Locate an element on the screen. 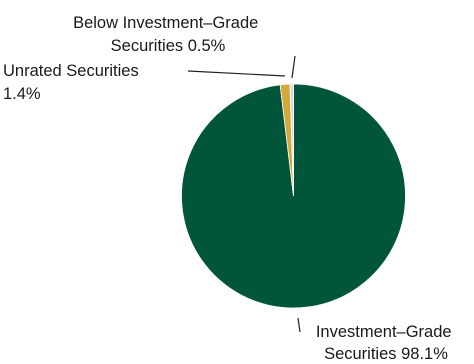  label-investment-grade-line-1: Investment–Grade is located at coordinates (384, 332).